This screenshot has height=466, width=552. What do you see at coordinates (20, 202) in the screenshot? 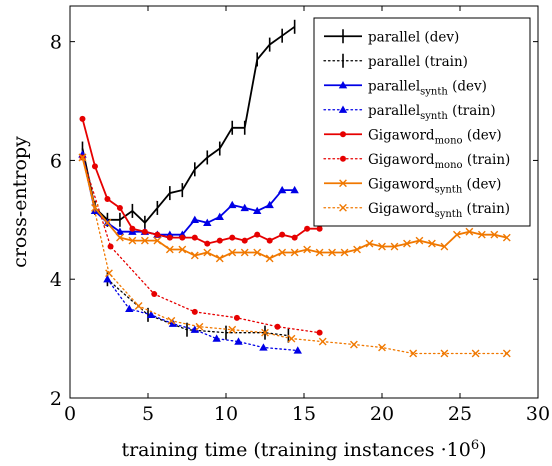
I see `y-axis-label: cross-entropy` at bounding box center [20, 202].